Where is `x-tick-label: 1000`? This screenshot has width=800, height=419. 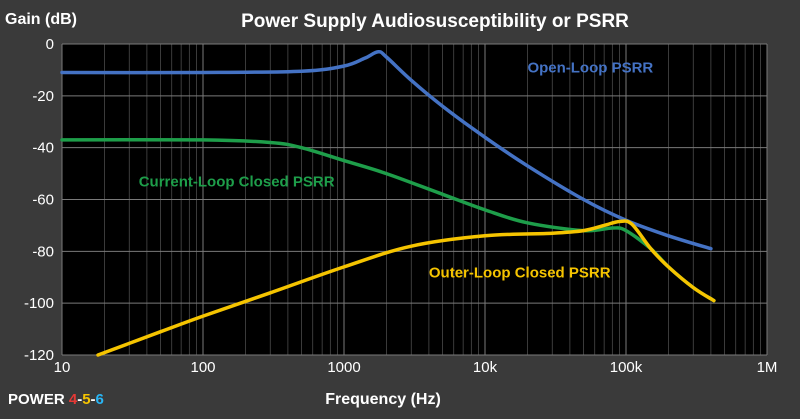 x-tick-label: 1000 is located at coordinates (343, 367).